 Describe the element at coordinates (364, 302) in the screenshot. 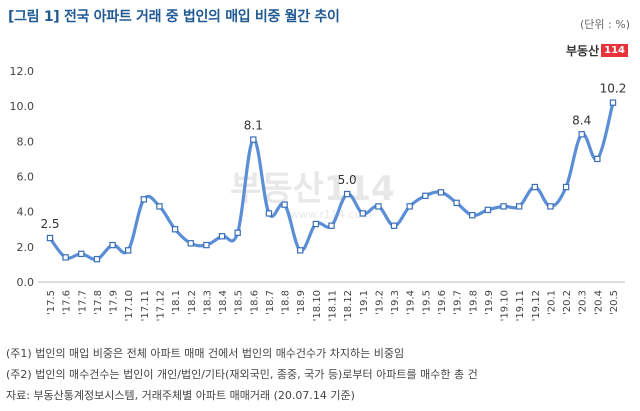

I see `x-tick-label: '19.1` at that location.